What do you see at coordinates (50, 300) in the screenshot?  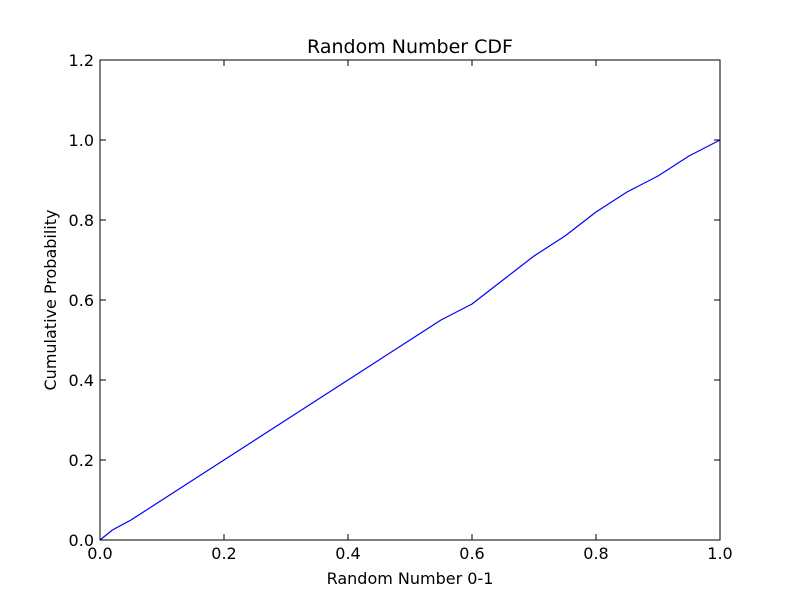 I see `y-axis-title: Cumulative Probability` at bounding box center [50, 300].